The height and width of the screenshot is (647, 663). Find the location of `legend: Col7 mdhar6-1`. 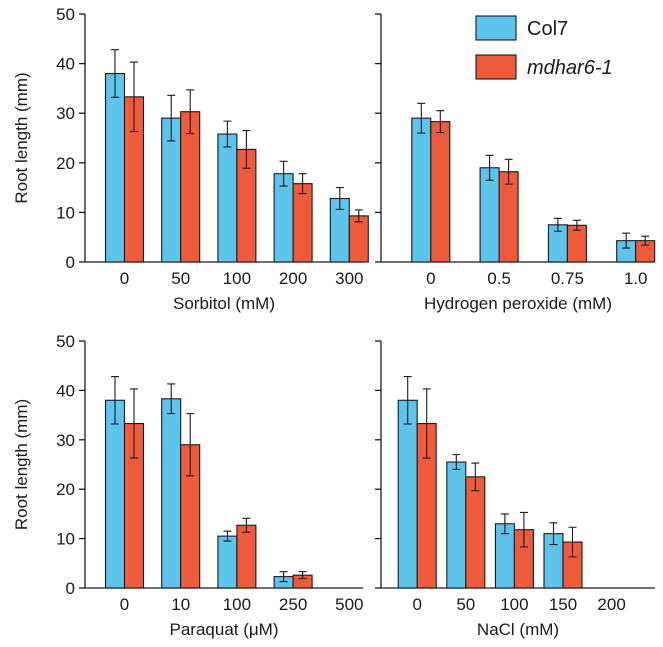

legend: Col7 mdhar6-1 is located at coordinates (544, 47).